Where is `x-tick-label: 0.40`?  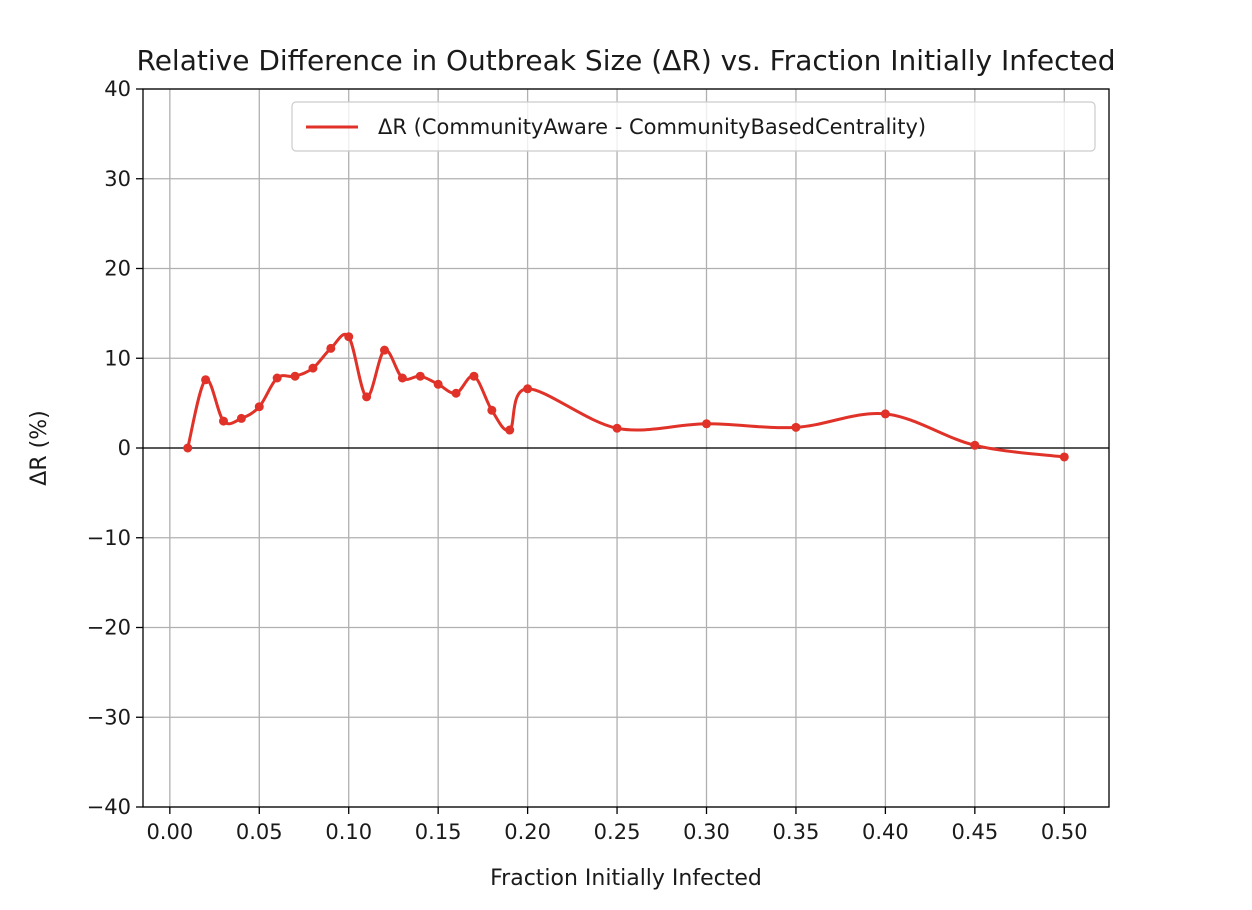
x-tick-label: 0.40 is located at coordinates (885, 832).